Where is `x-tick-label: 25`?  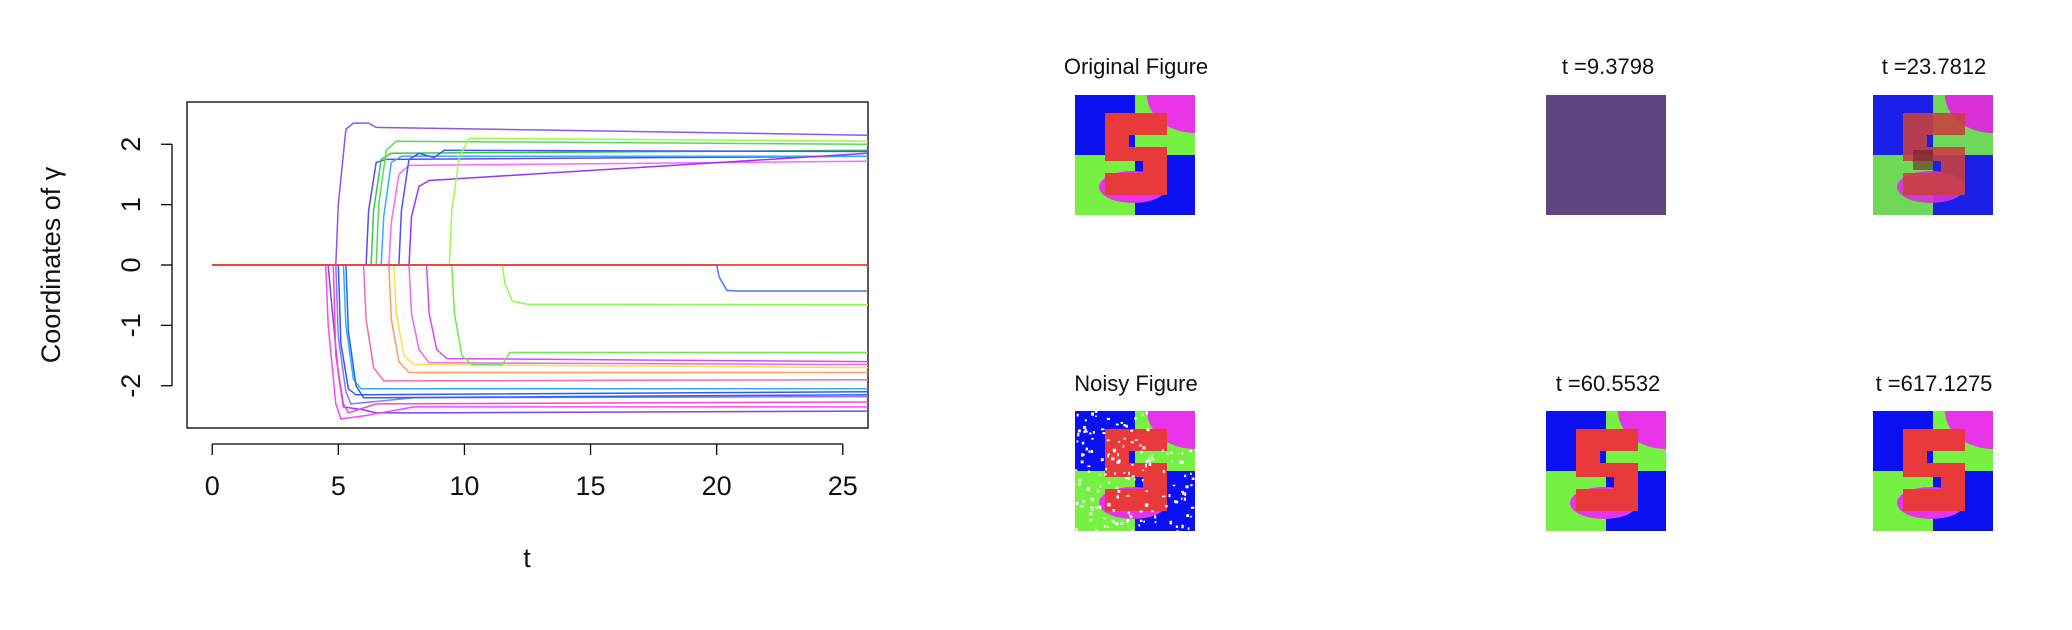 x-tick-label: 25 is located at coordinates (843, 486).